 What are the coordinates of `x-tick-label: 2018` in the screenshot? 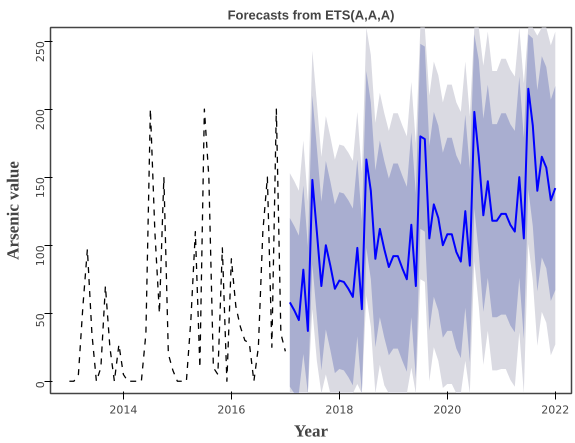 It's located at (339, 410).